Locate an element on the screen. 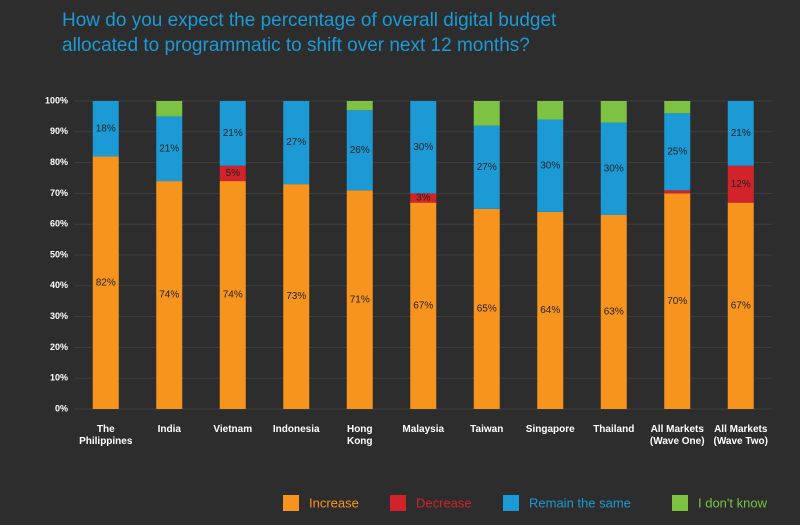 The width and height of the screenshot is (800, 525). data-label: 3% is located at coordinates (423, 198).